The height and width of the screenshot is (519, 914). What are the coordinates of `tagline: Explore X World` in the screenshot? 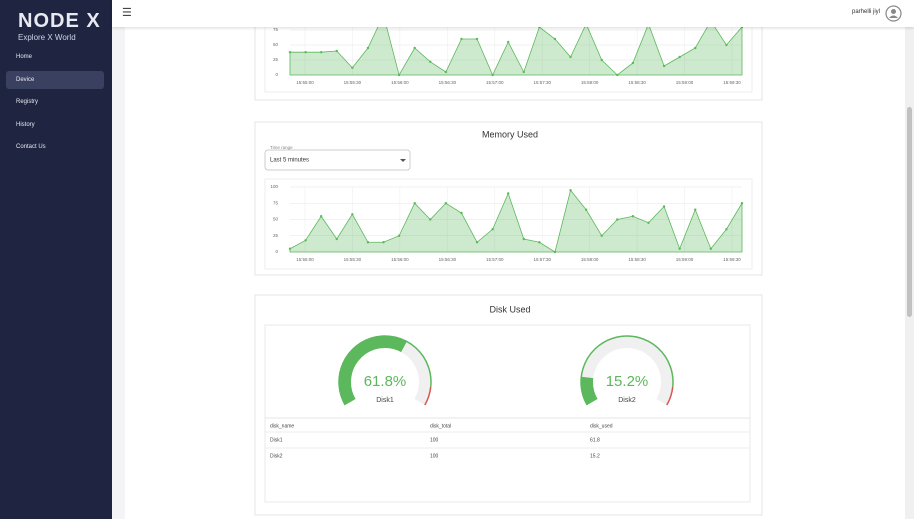 It's located at (47, 37).